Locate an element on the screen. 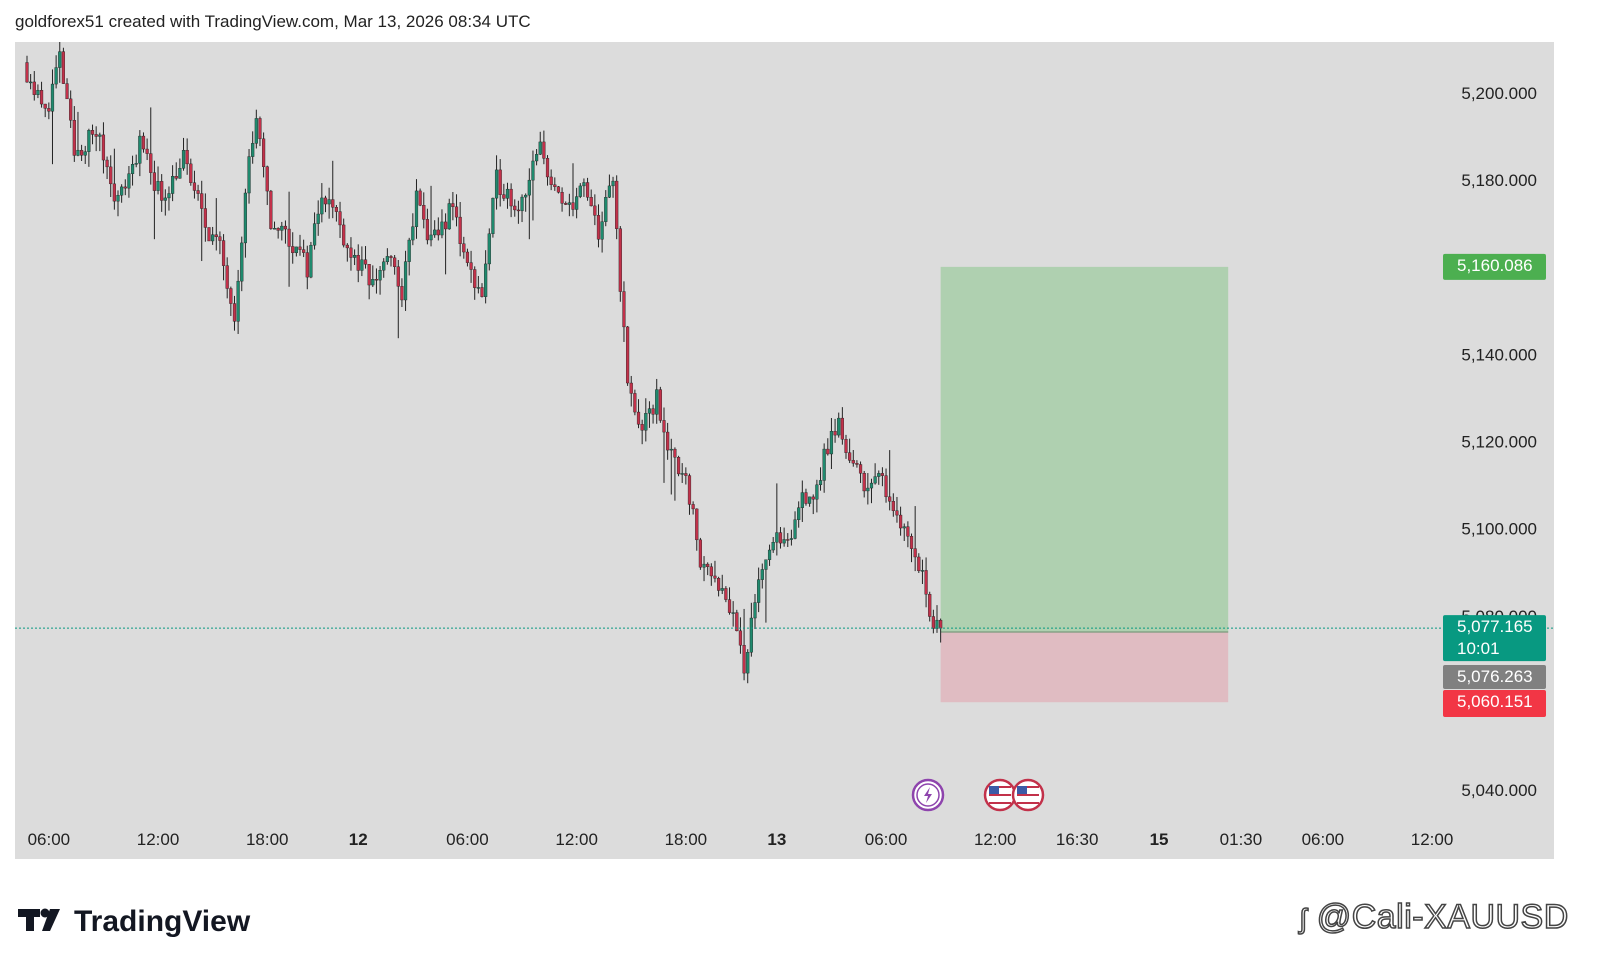  price-tick-label: 5,120.000 is located at coordinates (1499, 442).